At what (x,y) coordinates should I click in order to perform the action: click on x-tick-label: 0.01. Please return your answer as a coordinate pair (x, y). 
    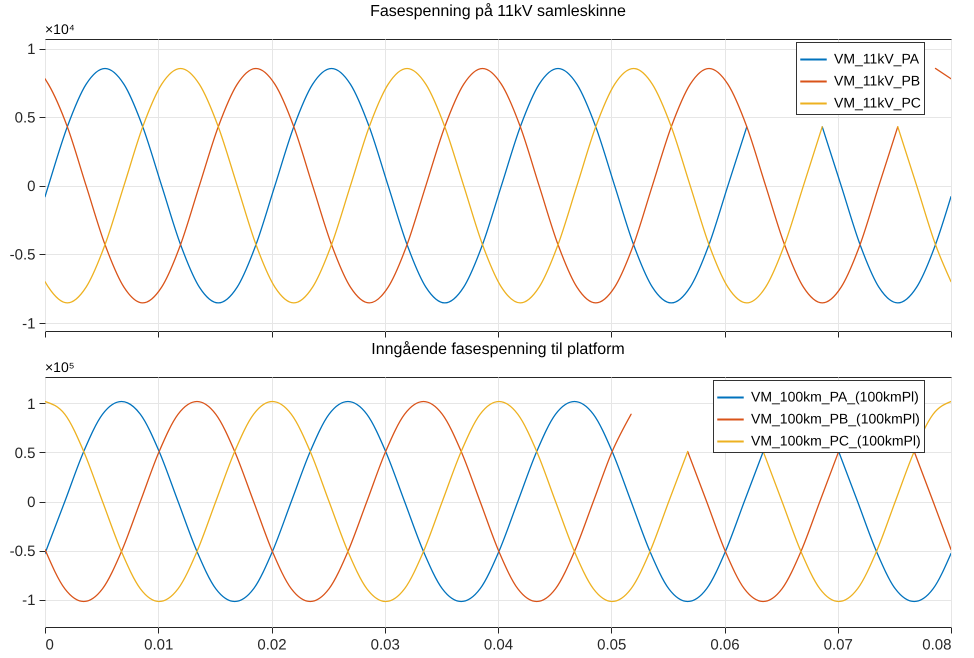
    Looking at the image, I should click on (159, 645).